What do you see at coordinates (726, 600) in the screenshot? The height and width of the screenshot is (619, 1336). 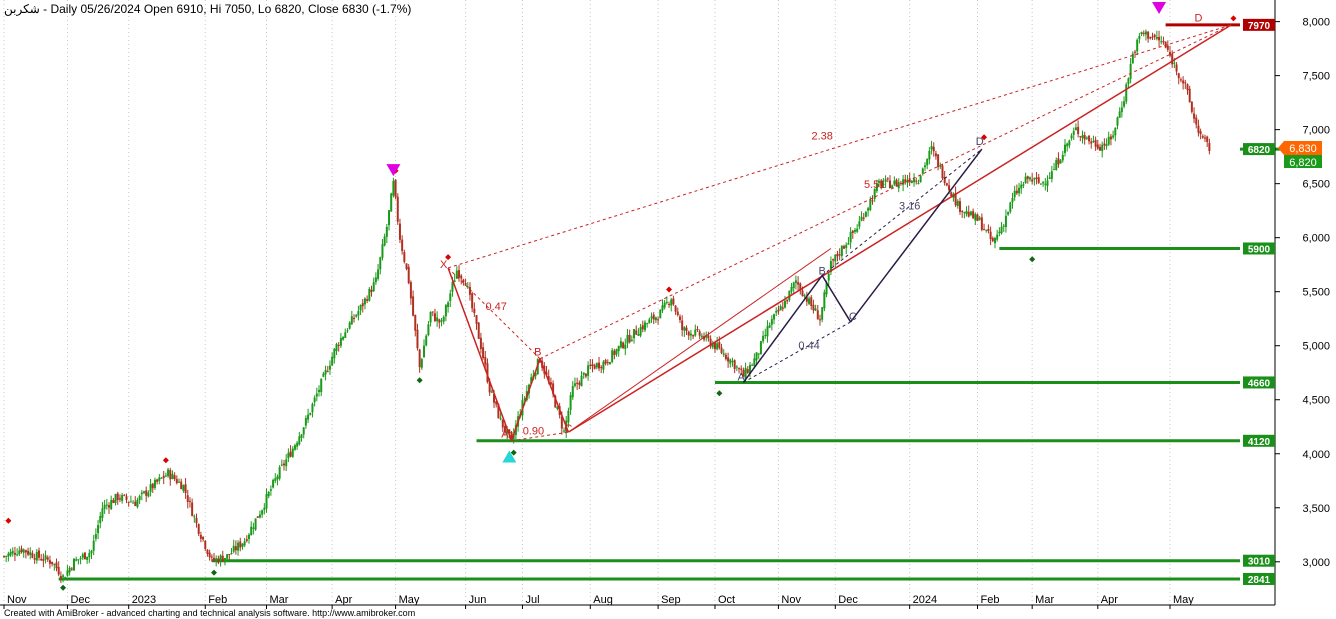 I see `x-tick-label: Oct` at bounding box center [726, 600].